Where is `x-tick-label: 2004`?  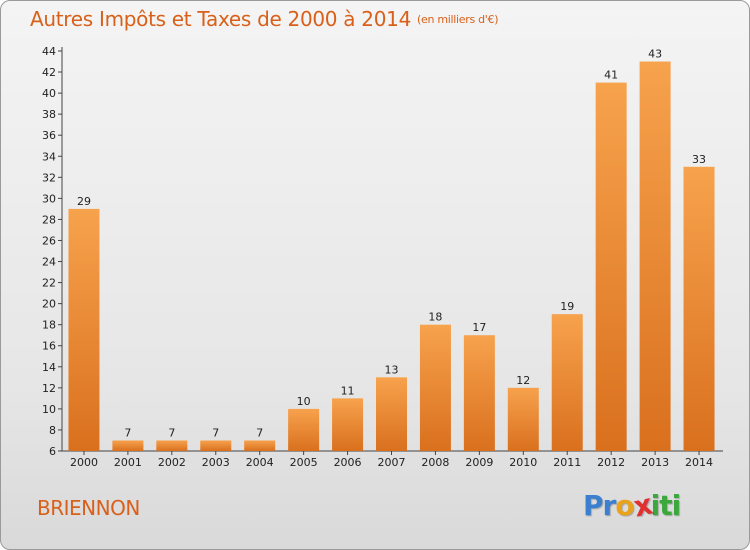
x-tick-label: 2004 is located at coordinates (260, 462).